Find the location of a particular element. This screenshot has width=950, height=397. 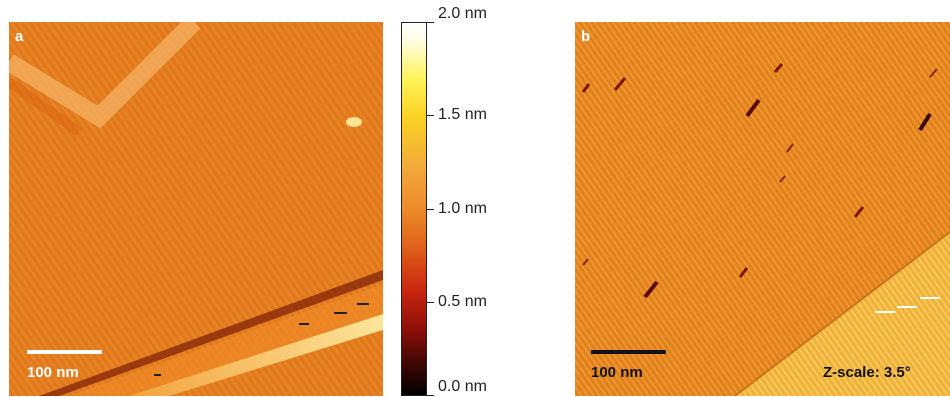

scale-bar-label-b: 100 nm is located at coordinates (617, 372).